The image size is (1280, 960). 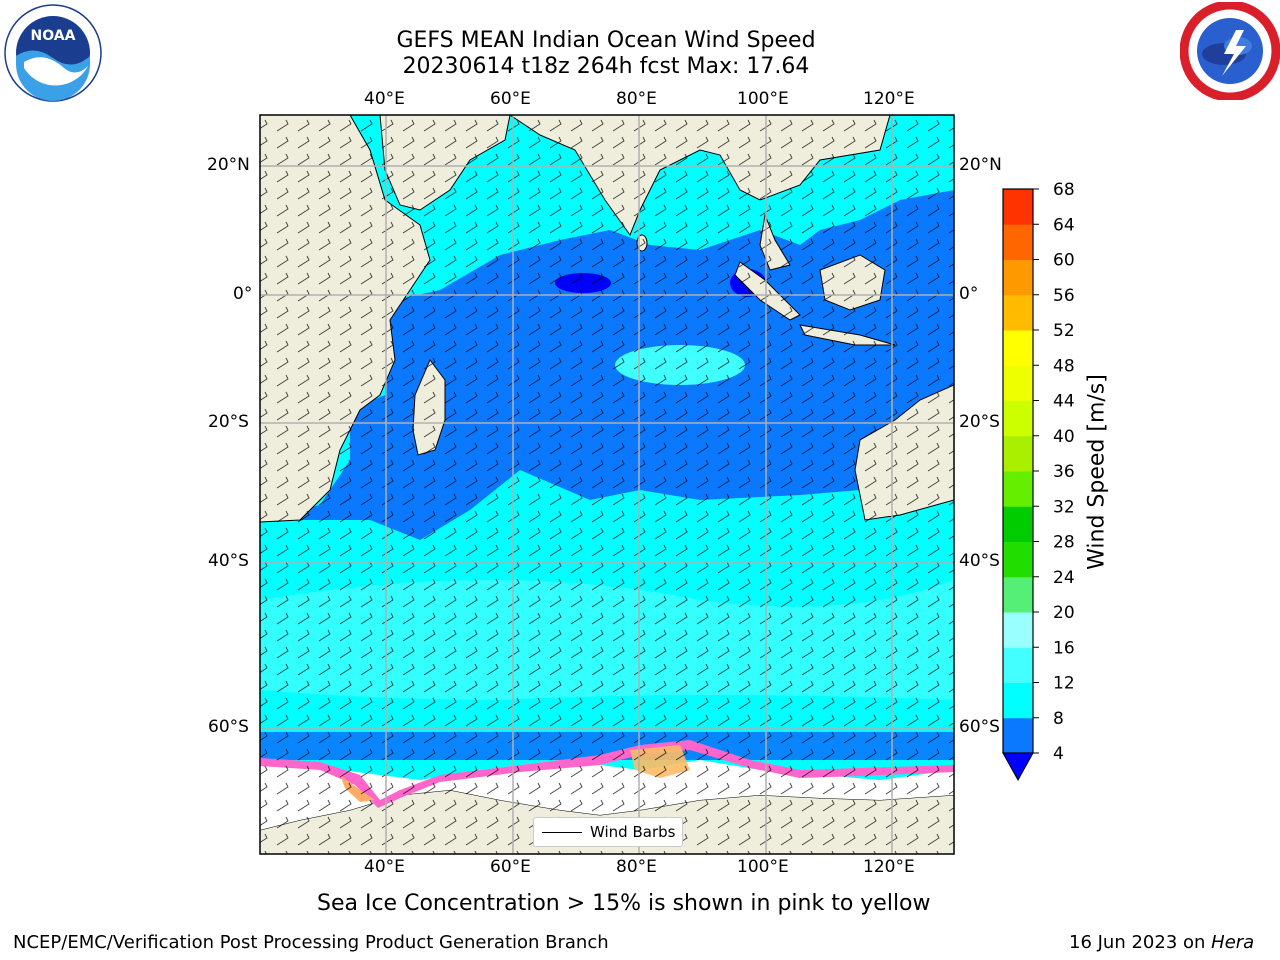 I want to click on colorbar-tick-label: 68, so click(x=1064, y=190).